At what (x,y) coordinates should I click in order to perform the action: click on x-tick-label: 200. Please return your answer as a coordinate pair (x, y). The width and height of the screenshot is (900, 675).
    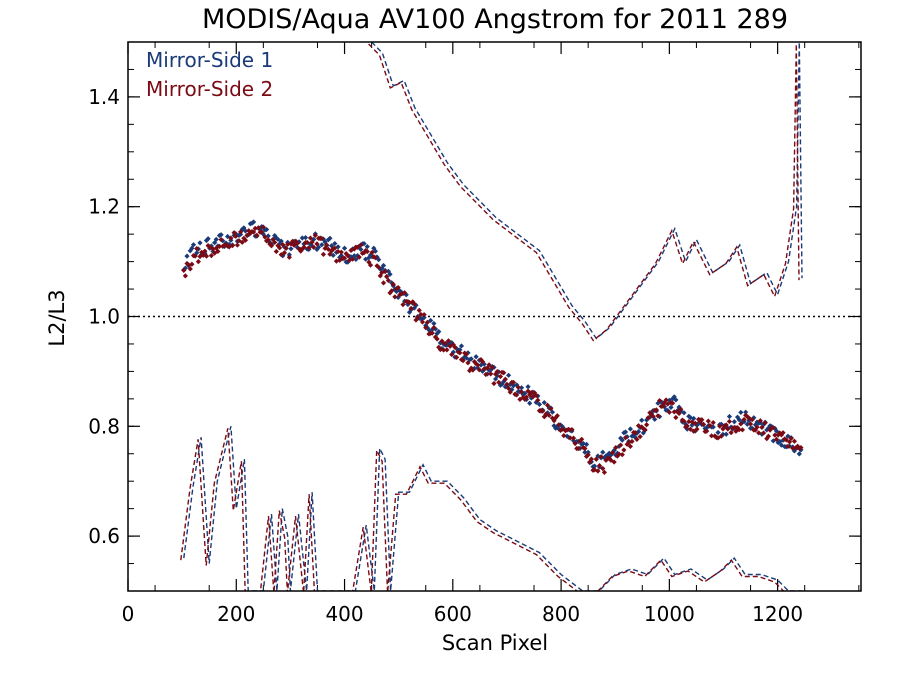
    Looking at the image, I should click on (236, 614).